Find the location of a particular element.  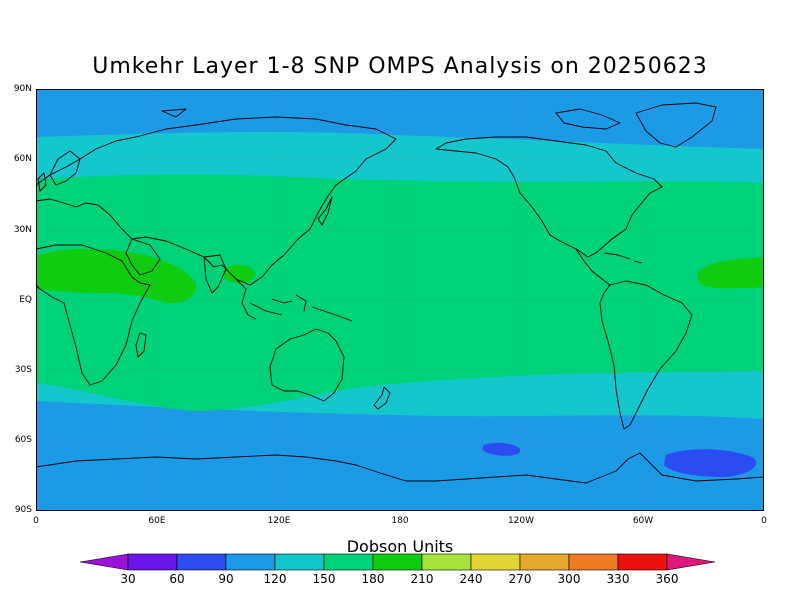

coast-scandinavia is located at coordinates (65, 168).